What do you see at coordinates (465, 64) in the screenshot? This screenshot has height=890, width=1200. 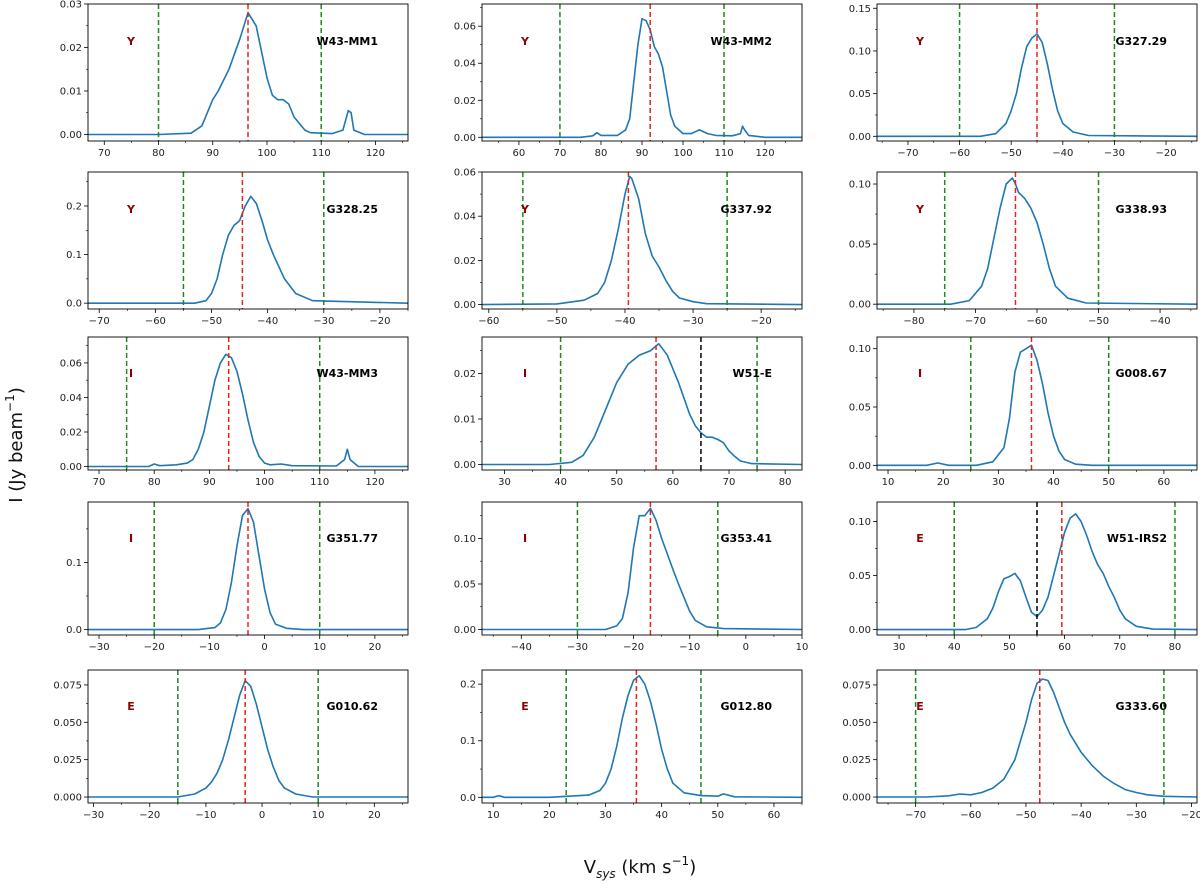 I see `y-tick-label: 0.04` at bounding box center [465, 64].